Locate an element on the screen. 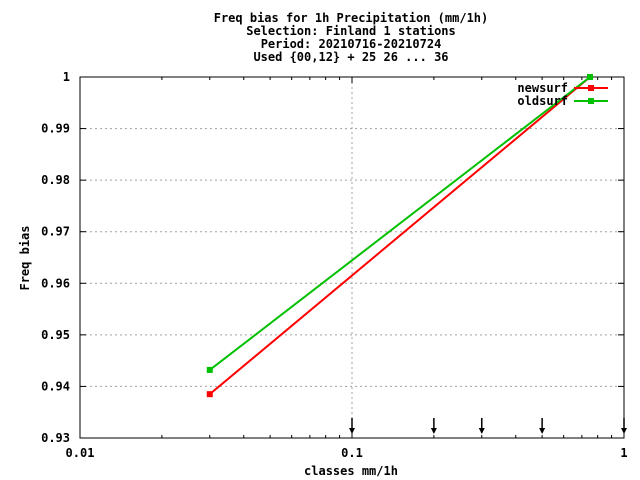  y-tick-label: 0.96 is located at coordinates (55, 283).